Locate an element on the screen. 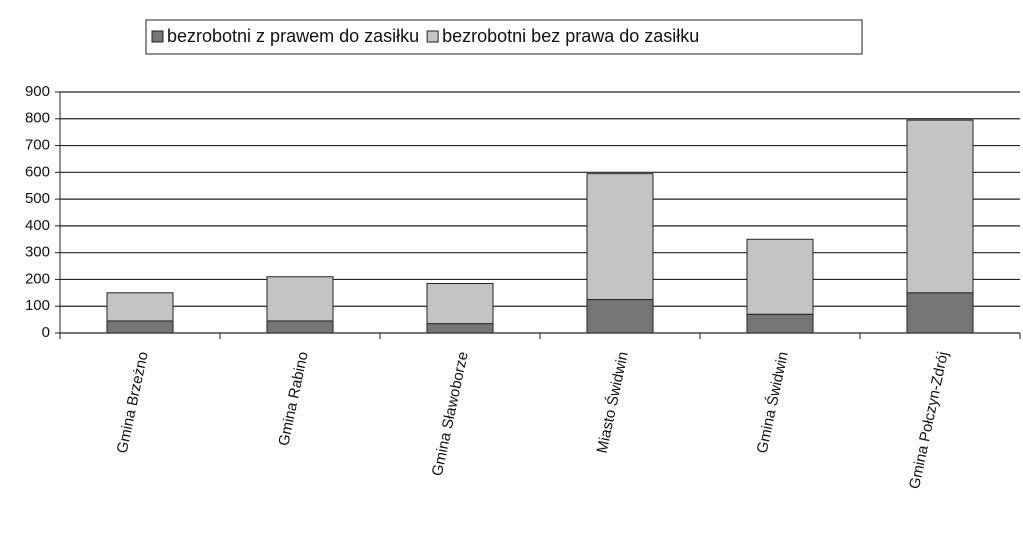 The height and width of the screenshot is (553, 1023). y-tick-label: 700 is located at coordinates (37, 145).